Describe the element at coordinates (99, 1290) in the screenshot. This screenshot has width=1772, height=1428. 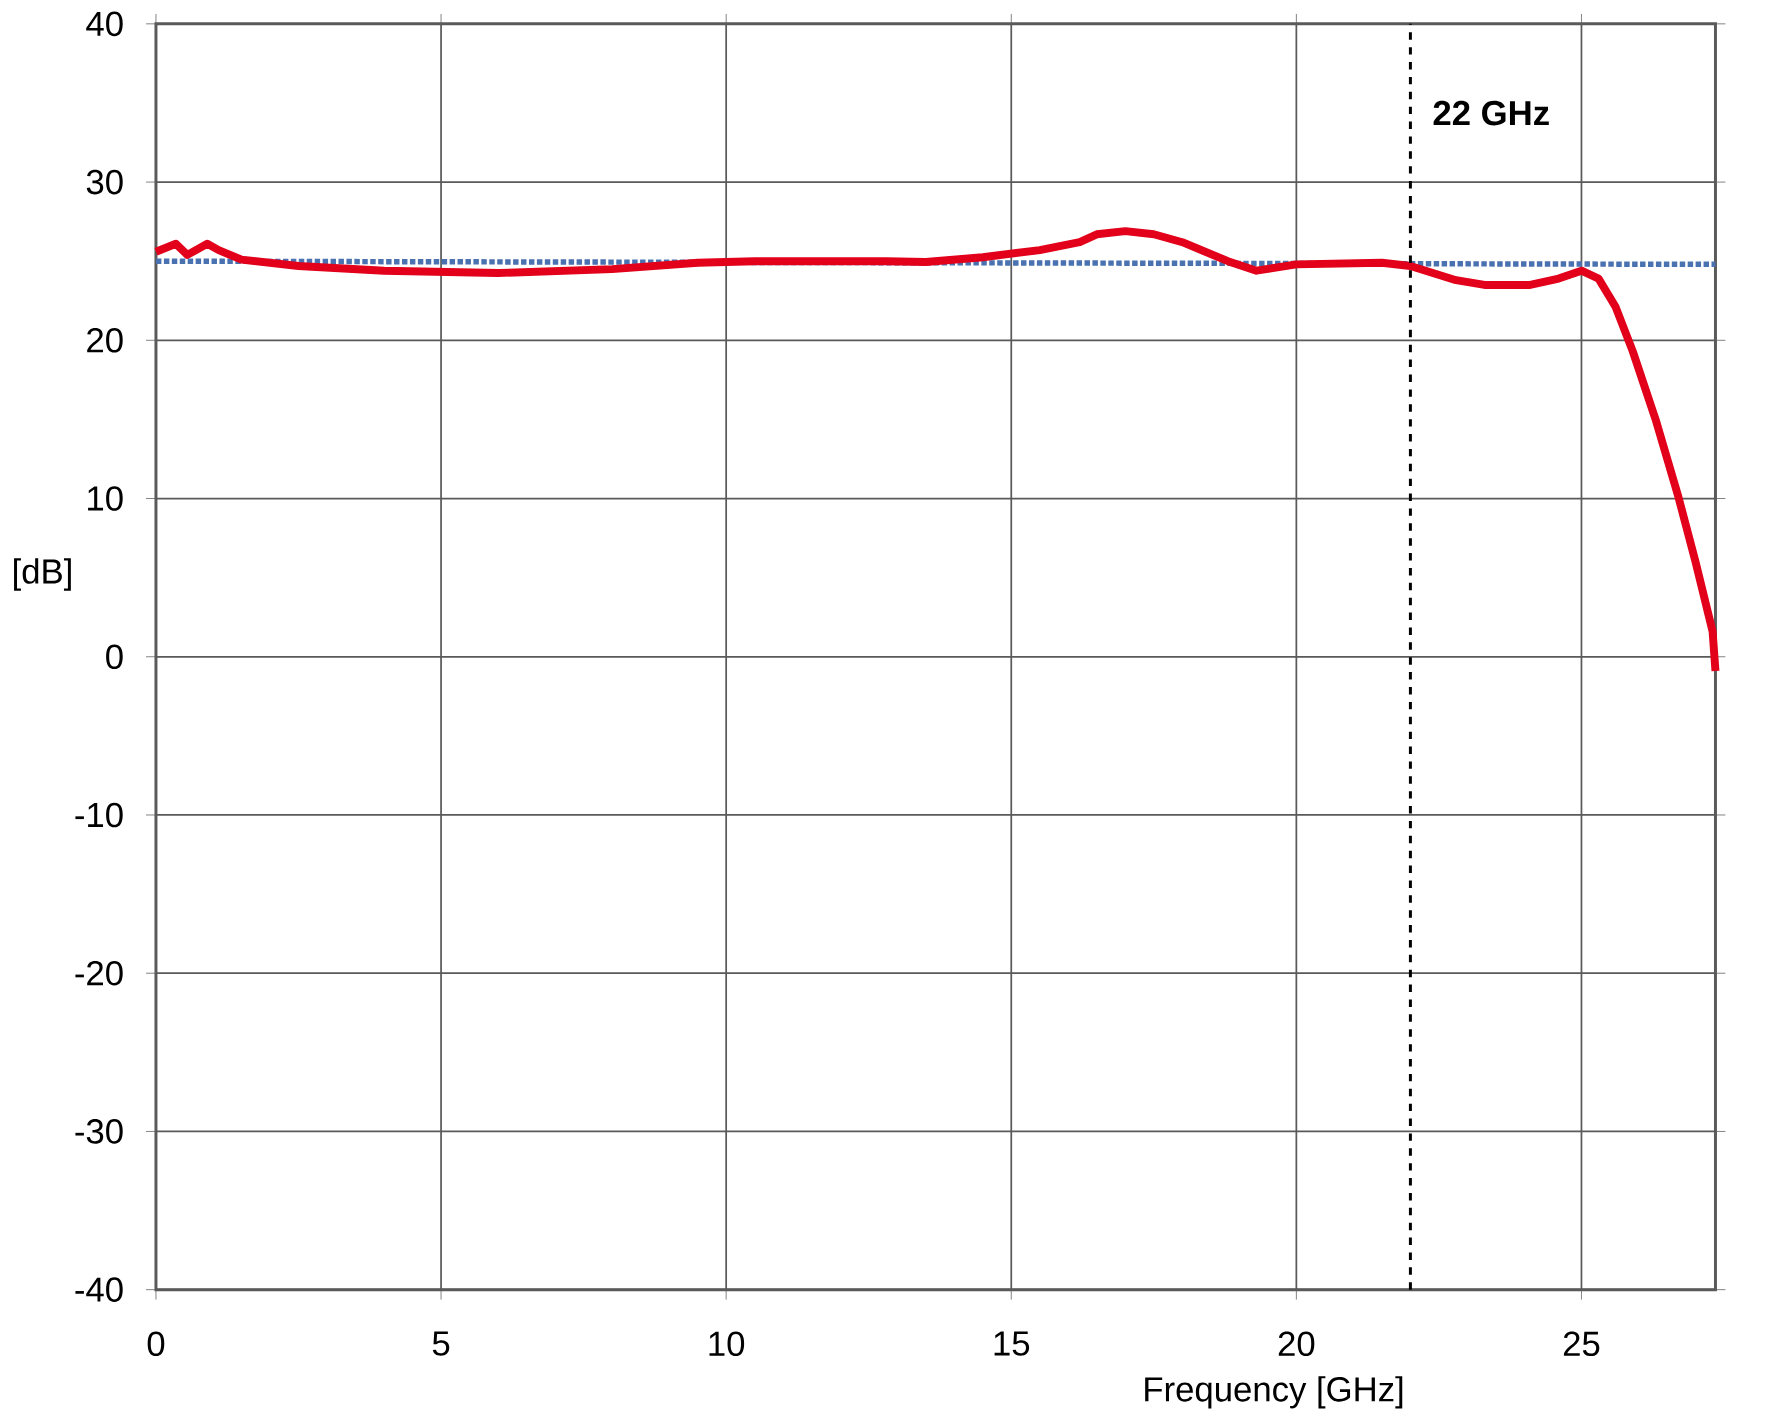
I see `y-tick-label: -40` at that location.